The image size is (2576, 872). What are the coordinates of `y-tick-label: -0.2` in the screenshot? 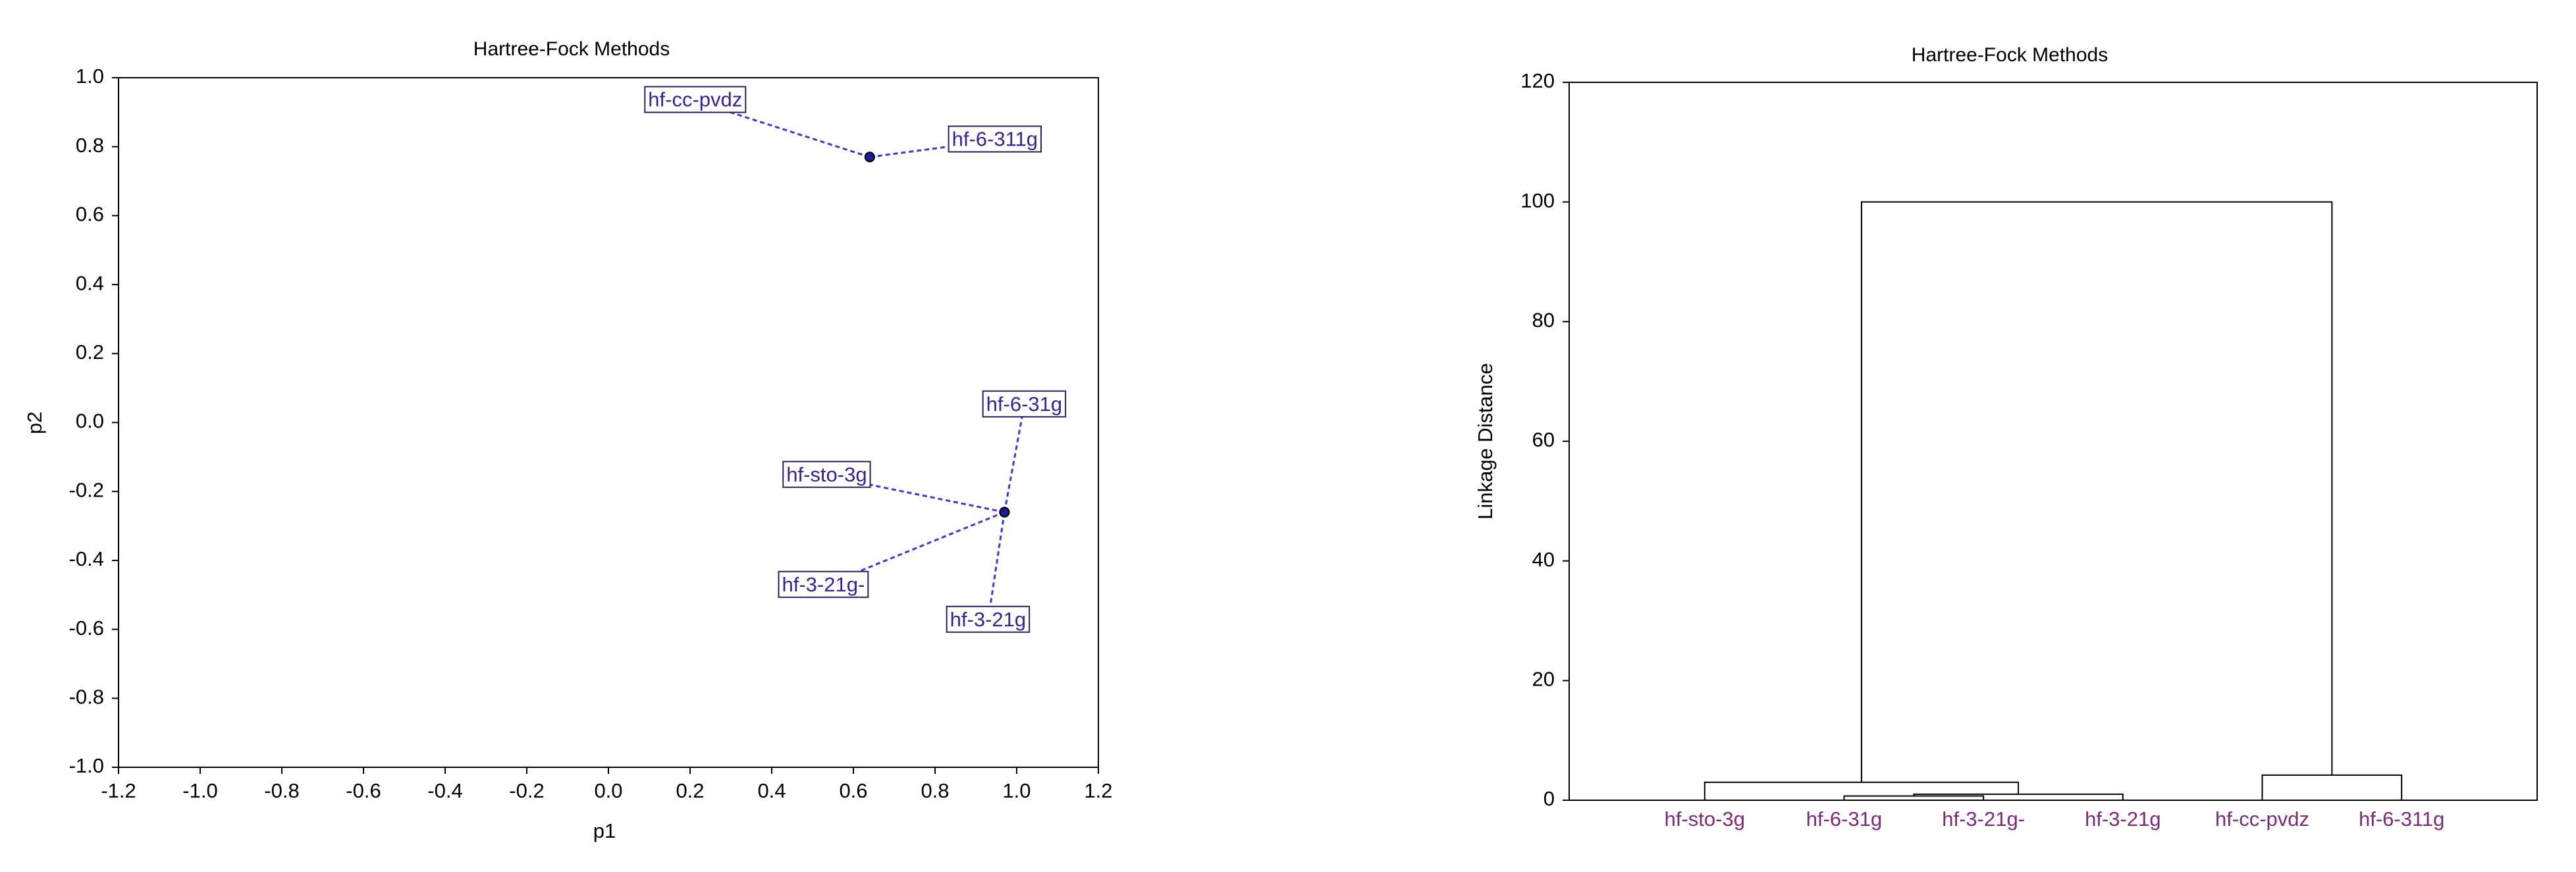 It's located at (87, 489).